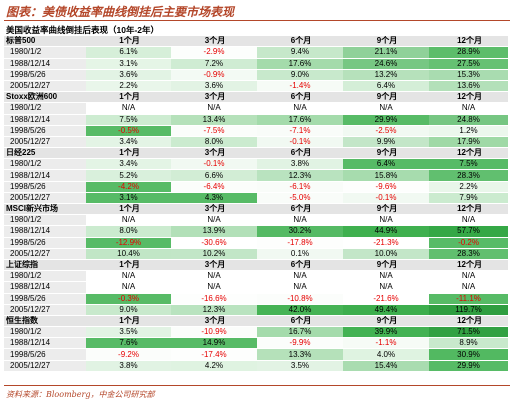  What do you see at coordinates (469, 254) in the screenshot?
I see `return-cell: 28.3%` at bounding box center [469, 254].